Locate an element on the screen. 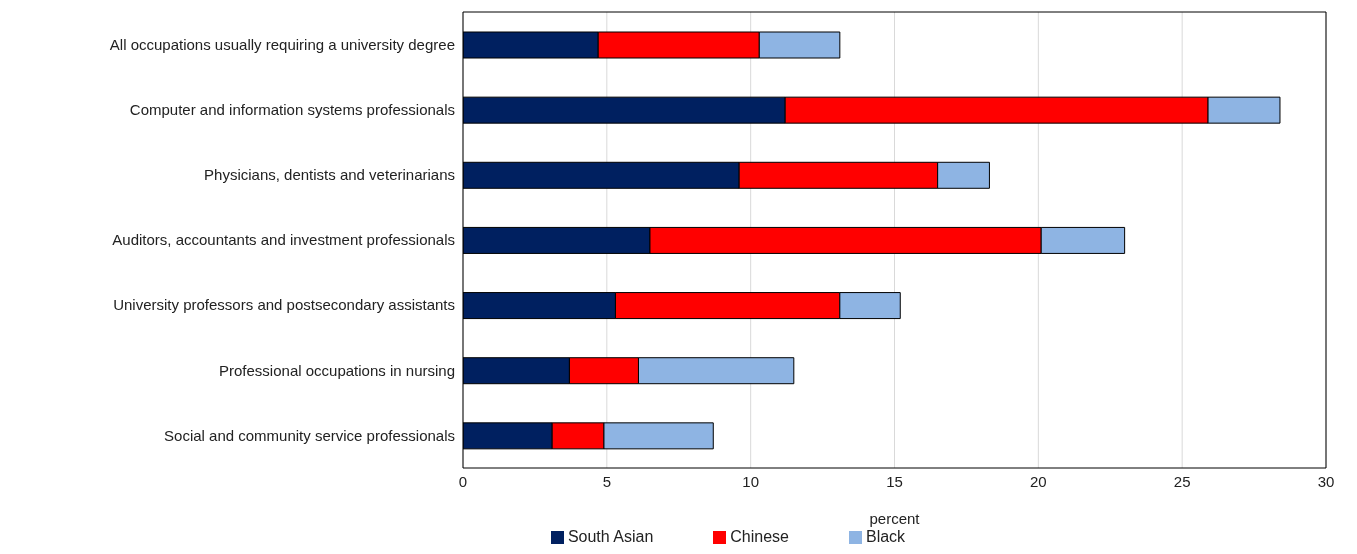 The width and height of the screenshot is (1357, 554). y-tick-label: Computer and information systems professionals is located at coordinates (292, 110).